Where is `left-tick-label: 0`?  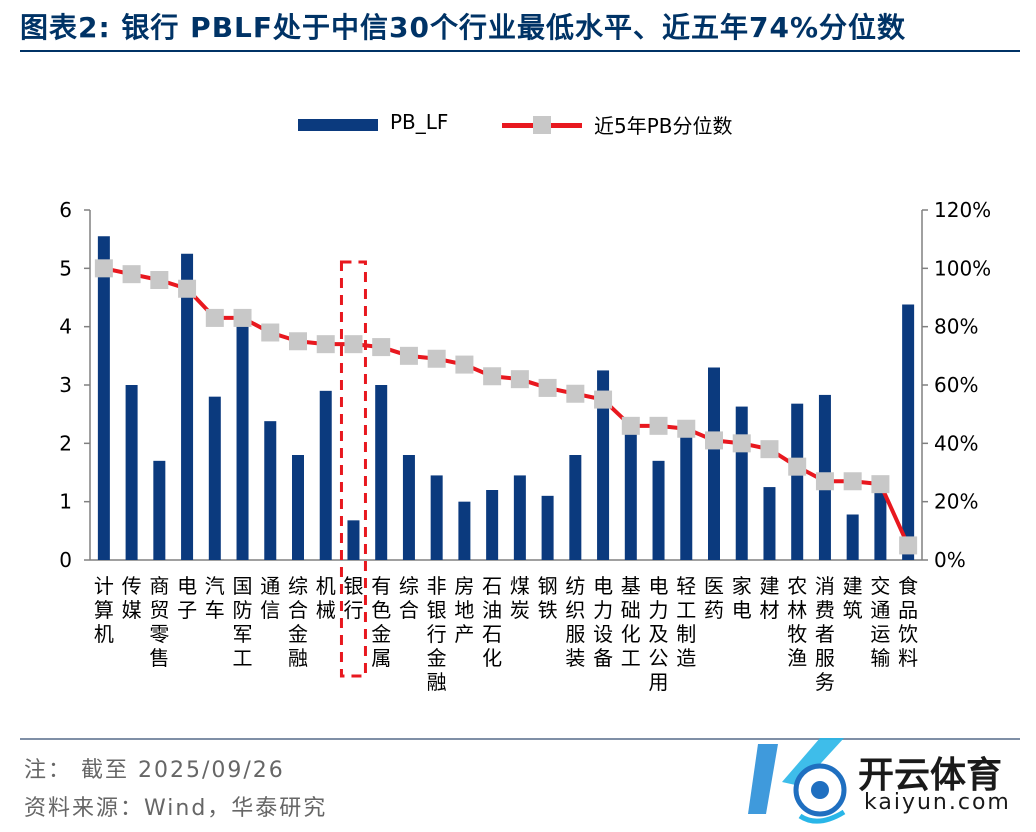
left-tick-label: 0 is located at coordinates (65, 560).